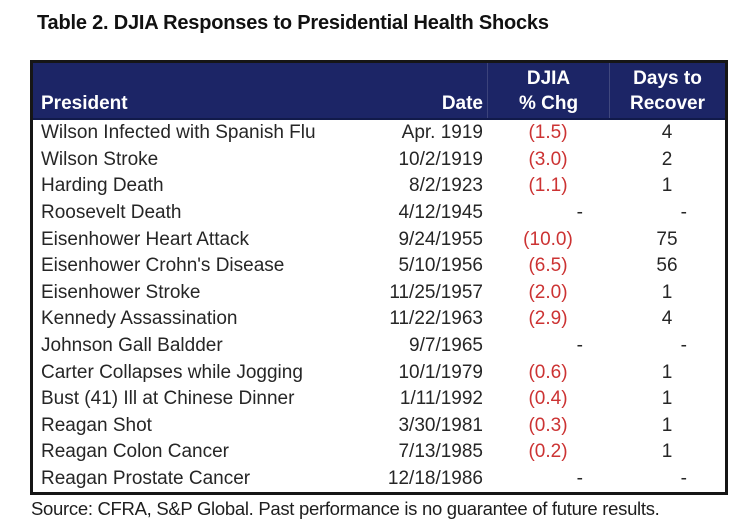 The image size is (747, 527). What do you see at coordinates (548, 319) in the screenshot?
I see `djia-pct-chg-cell: (2.9)` at bounding box center [548, 319].